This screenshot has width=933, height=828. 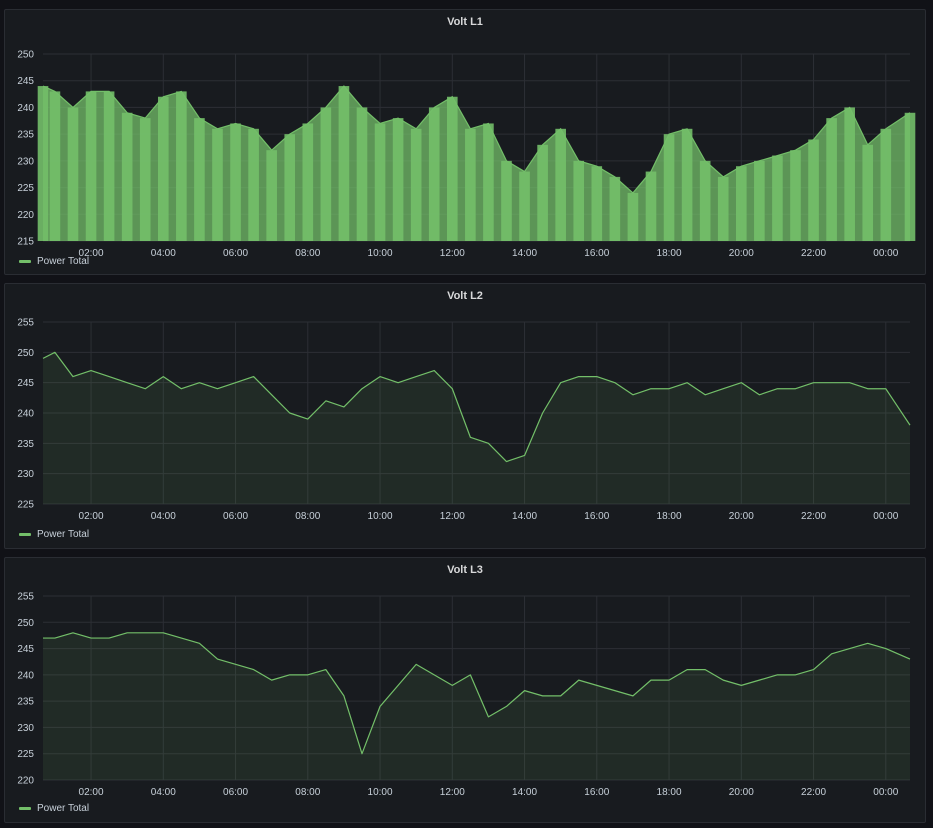 What do you see at coordinates (885, 516) in the screenshot?
I see `x-tick-label: 00:00` at bounding box center [885, 516].